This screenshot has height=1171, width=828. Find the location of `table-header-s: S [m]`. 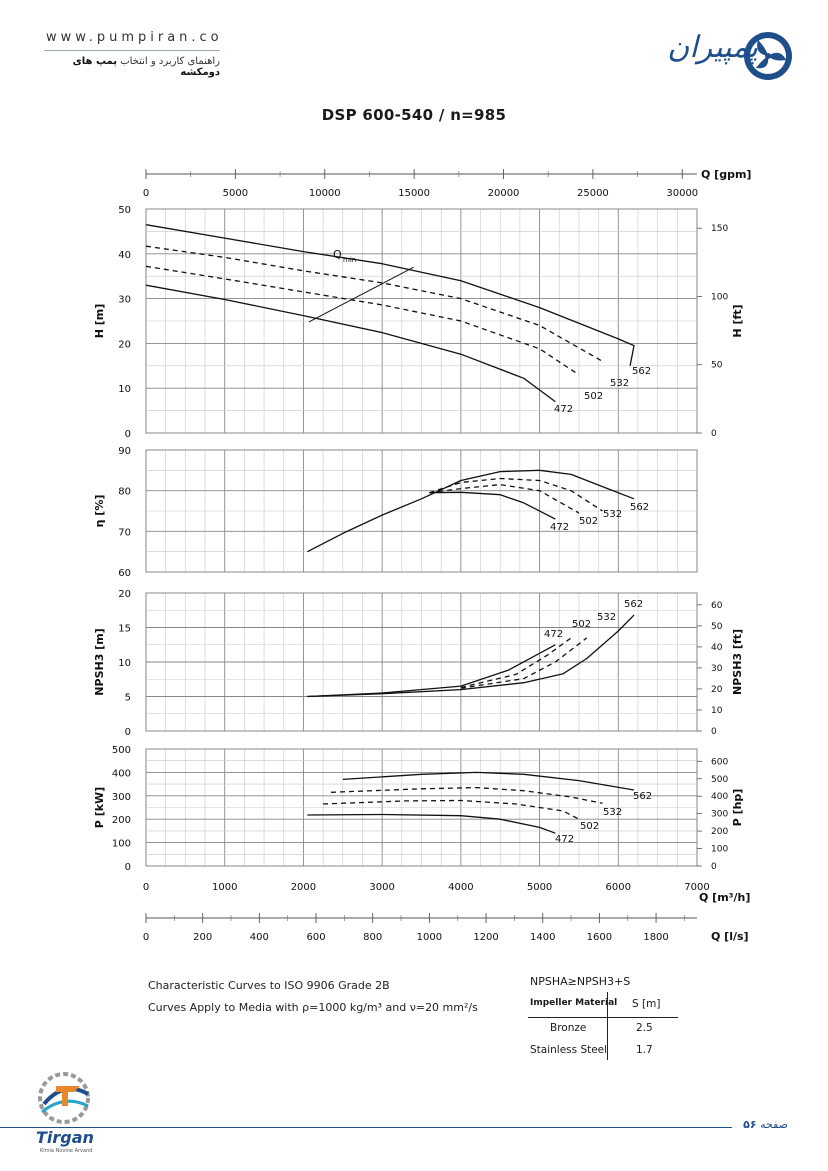

table-header-s: S [m] is located at coordinates (646, 1004).